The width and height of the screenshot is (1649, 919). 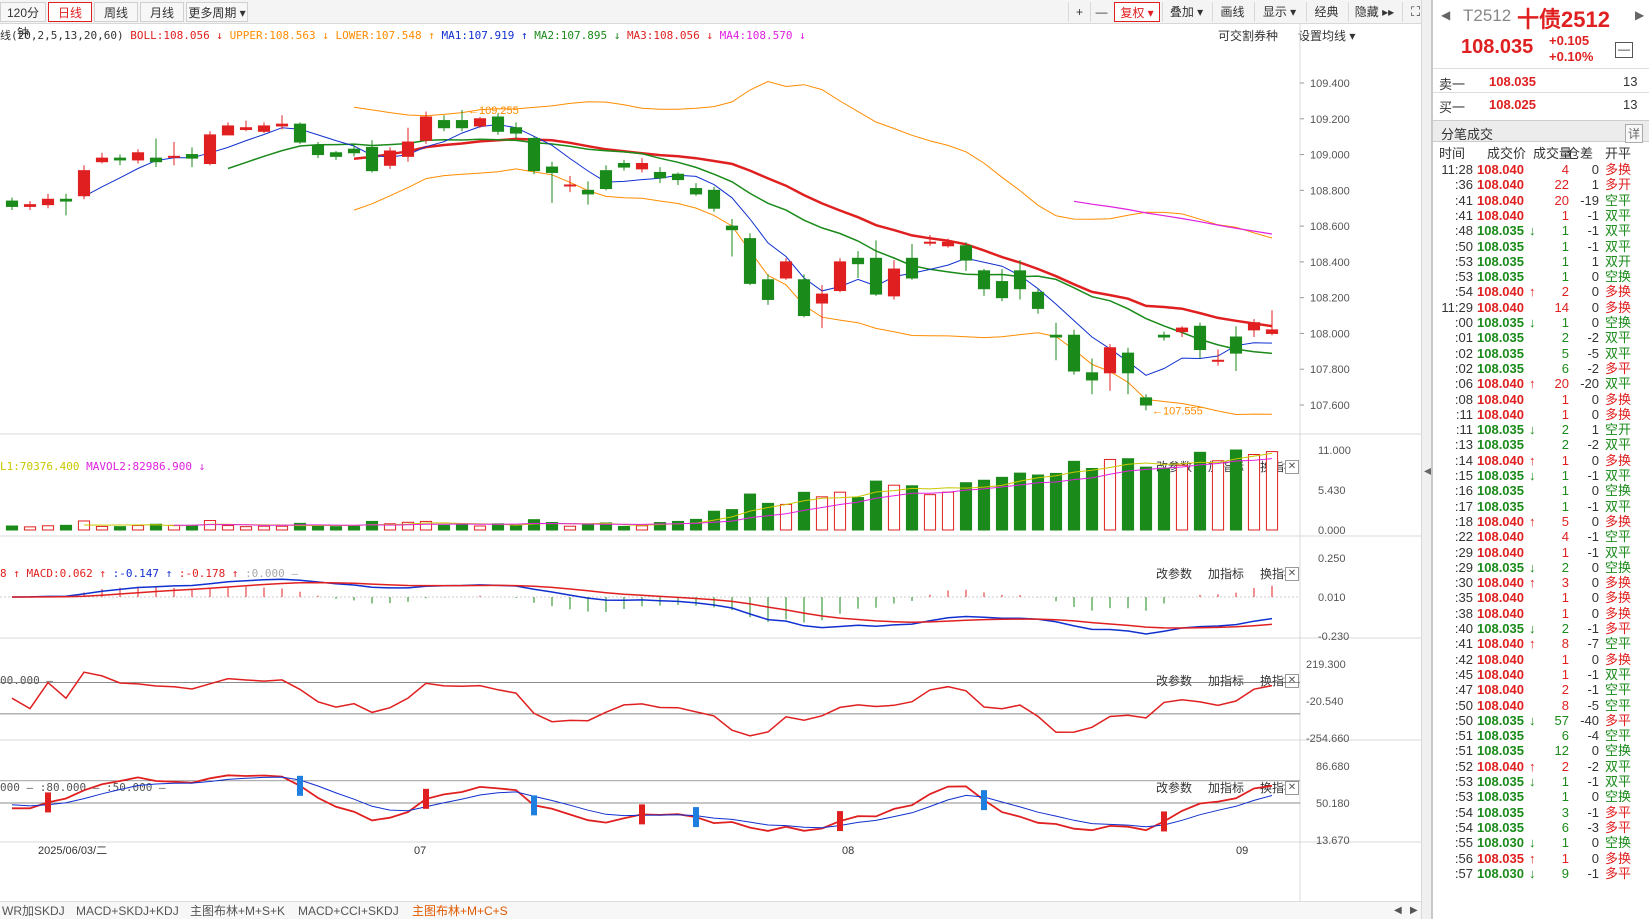 What do you see at coordinates (238, 911) in the screenshot?
I see `template-tab: 主图布林+M+S+K` at bounding box center [238, 911].